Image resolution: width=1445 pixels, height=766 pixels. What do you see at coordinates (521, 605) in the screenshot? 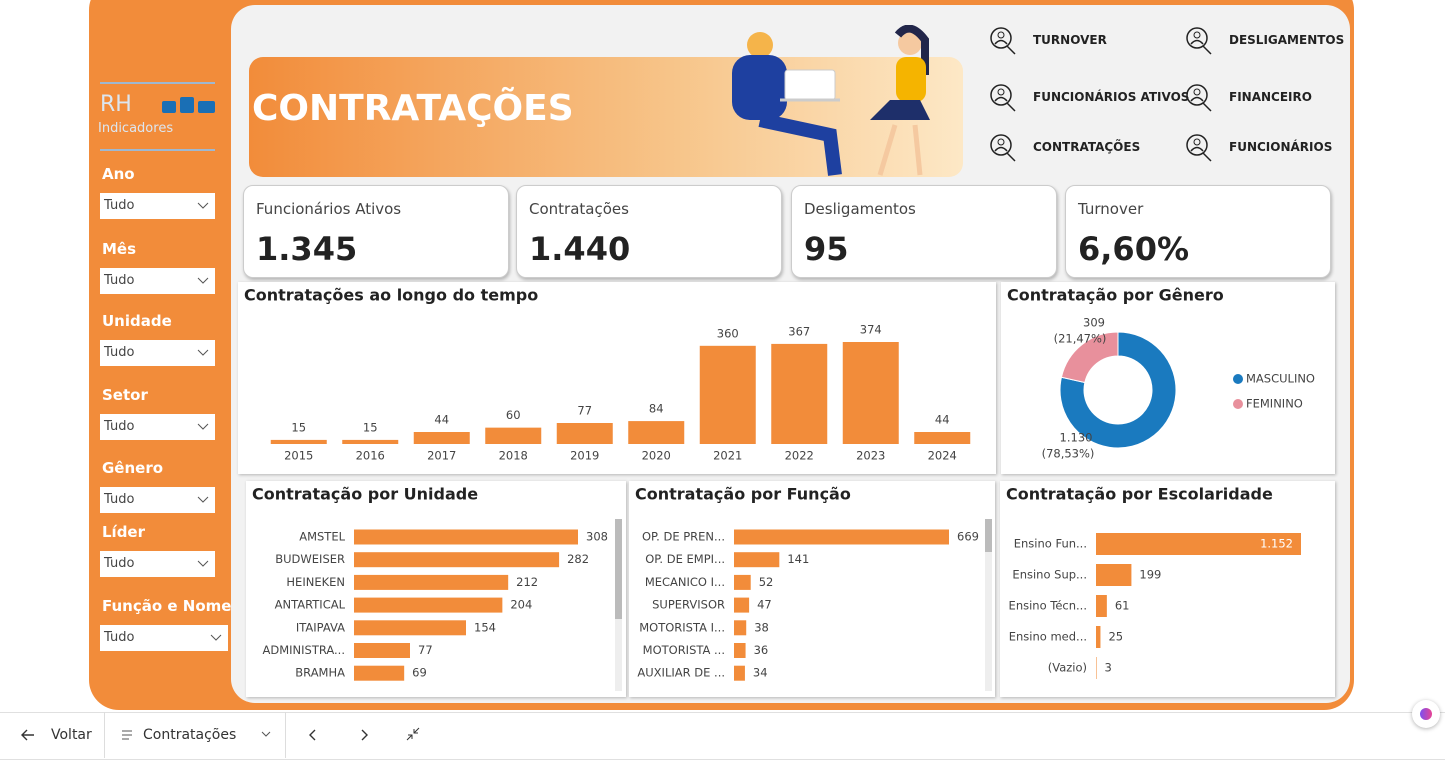
I see `data-label: 204` at bounding box center [521, 605].